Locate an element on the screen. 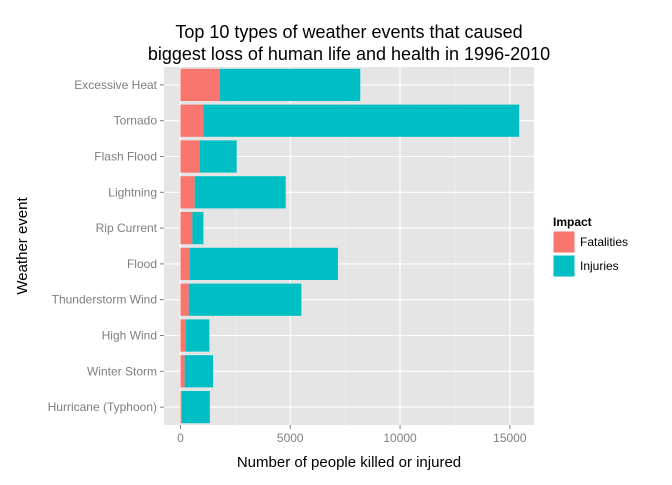 The width and height of the screenshot is (672, 485). legend-items: Fatalities Injuries is located at coordinates (590, 254).